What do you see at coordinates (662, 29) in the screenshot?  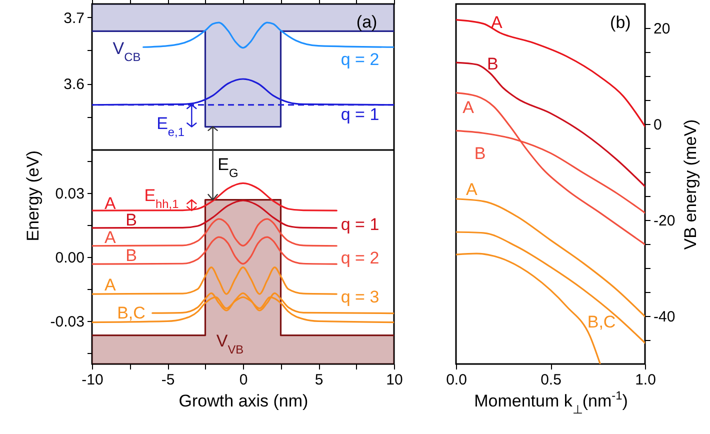 I see `y-tick-label: 20` at bounding box center [662, 29].